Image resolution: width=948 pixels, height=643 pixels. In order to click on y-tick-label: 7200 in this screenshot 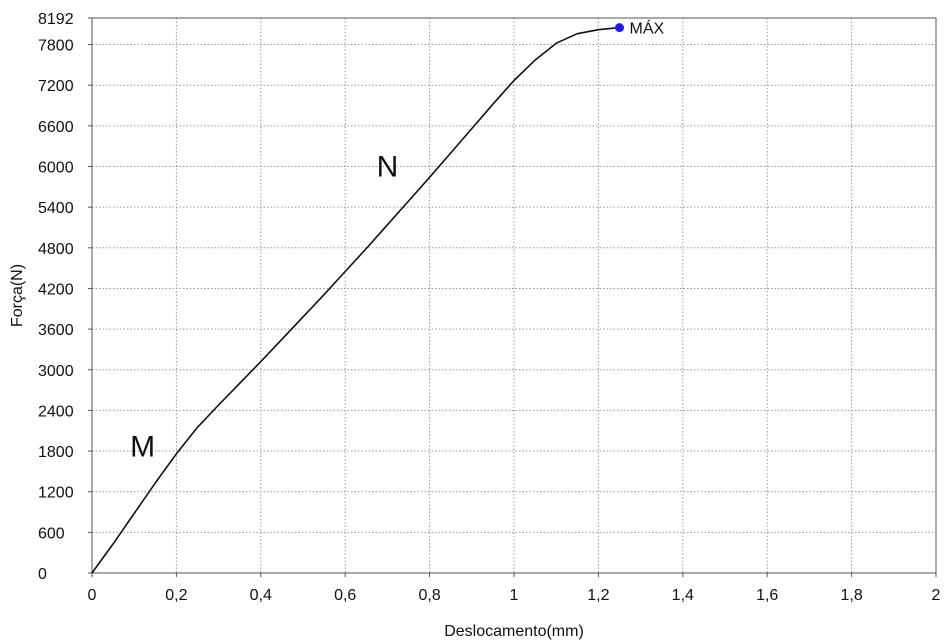, I will do `click(56, 86)`.